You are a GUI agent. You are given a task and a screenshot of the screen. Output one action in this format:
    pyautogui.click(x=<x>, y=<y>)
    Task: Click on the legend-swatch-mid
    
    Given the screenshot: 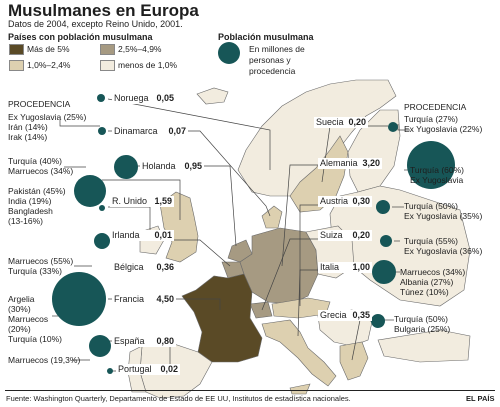 What is the action you would take?
    pyautogui.click(x=107, y=49)
    